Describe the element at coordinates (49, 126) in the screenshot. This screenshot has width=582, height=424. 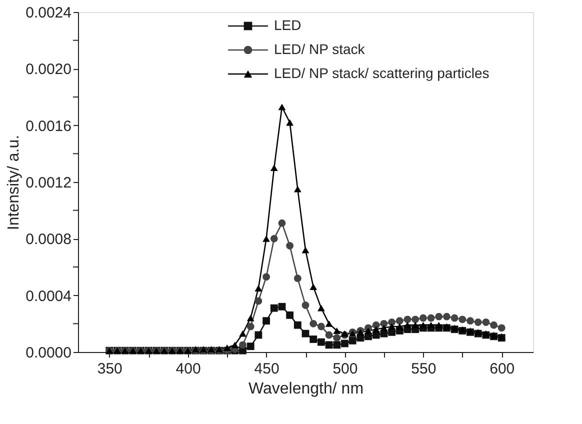
I see `y-tick-label: 0.0016` at that location.